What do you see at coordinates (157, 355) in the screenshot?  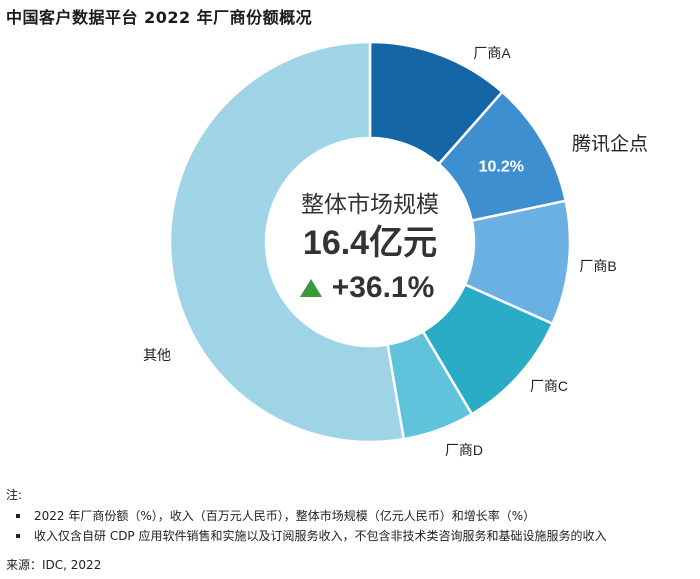 I see `slice-label: 其他` at bounding box center [157, 355].